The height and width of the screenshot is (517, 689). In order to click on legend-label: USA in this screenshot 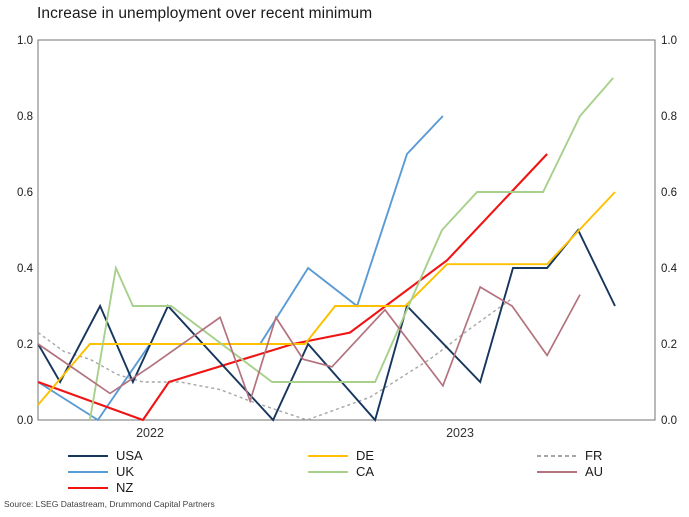, I will do `click(129, 455)`.